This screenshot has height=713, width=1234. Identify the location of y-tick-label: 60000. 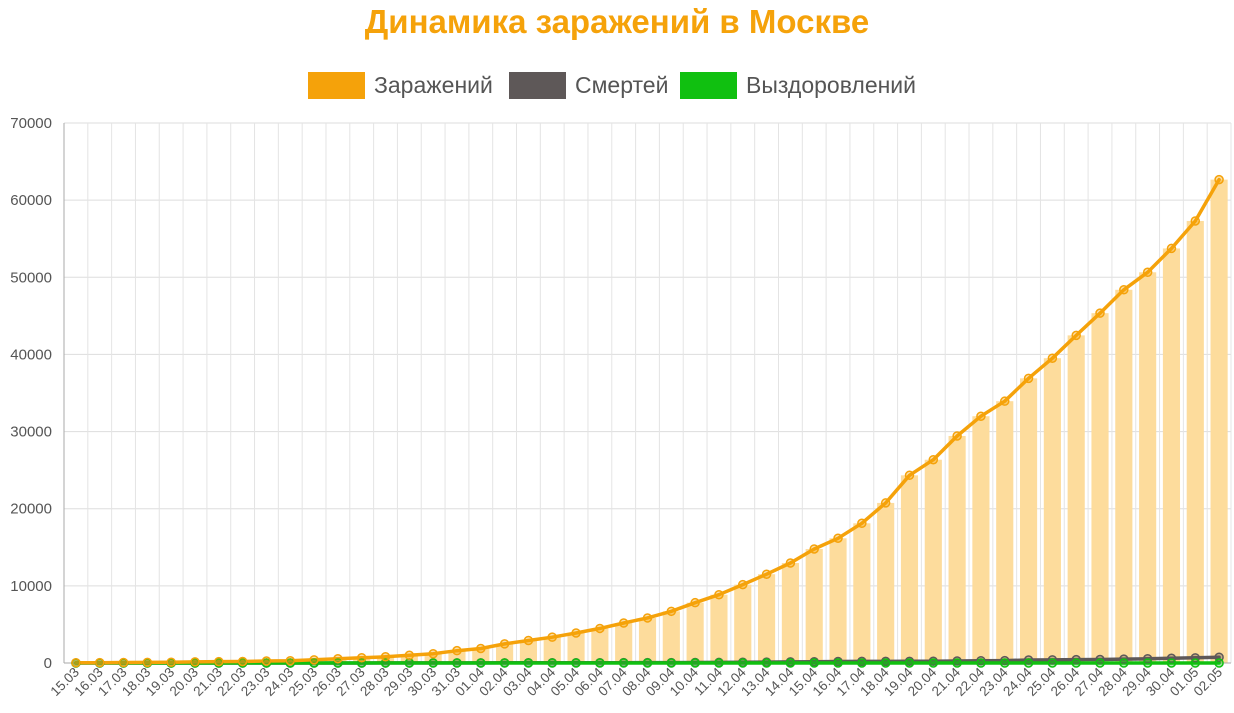
(31, 200).